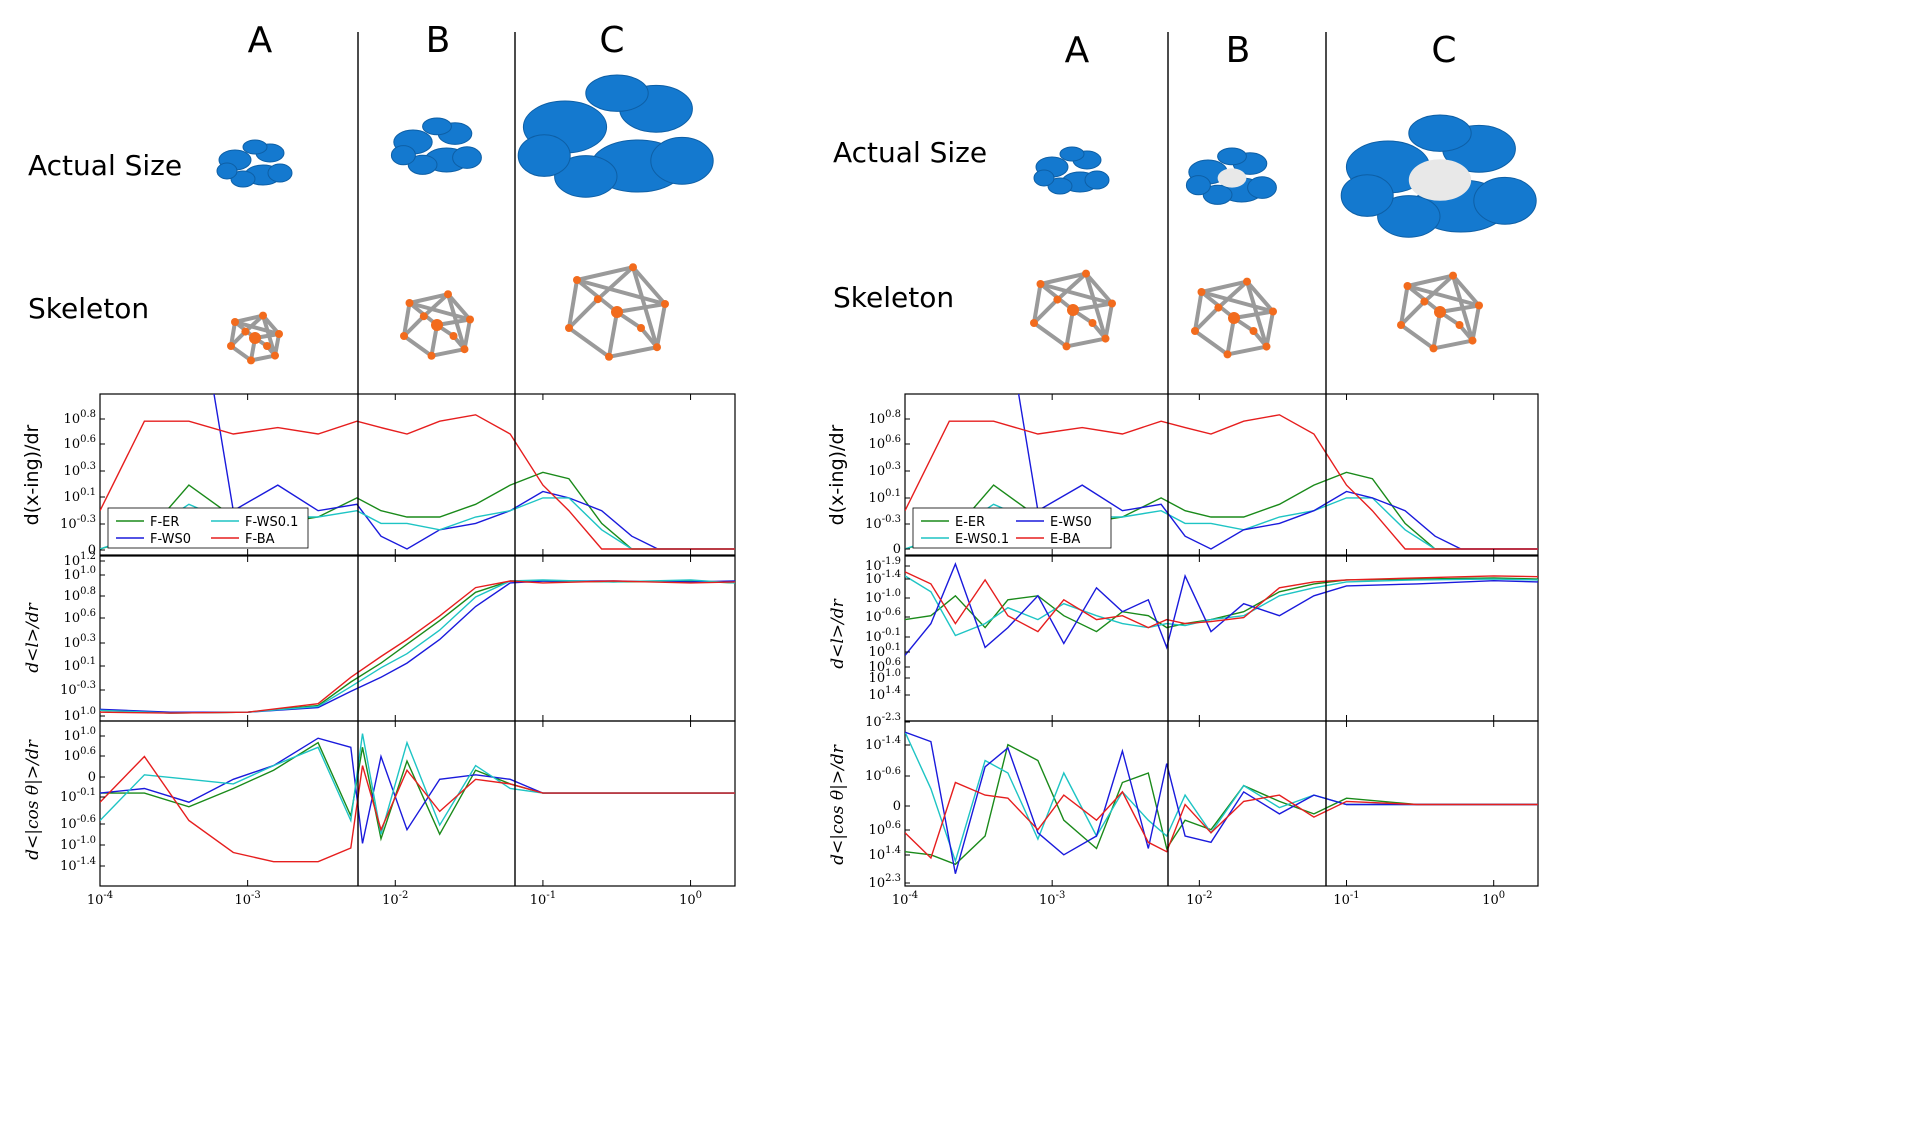 This screenshot has height=1122, width=1920. I want to click on network-render-b, so click(1231, 176).